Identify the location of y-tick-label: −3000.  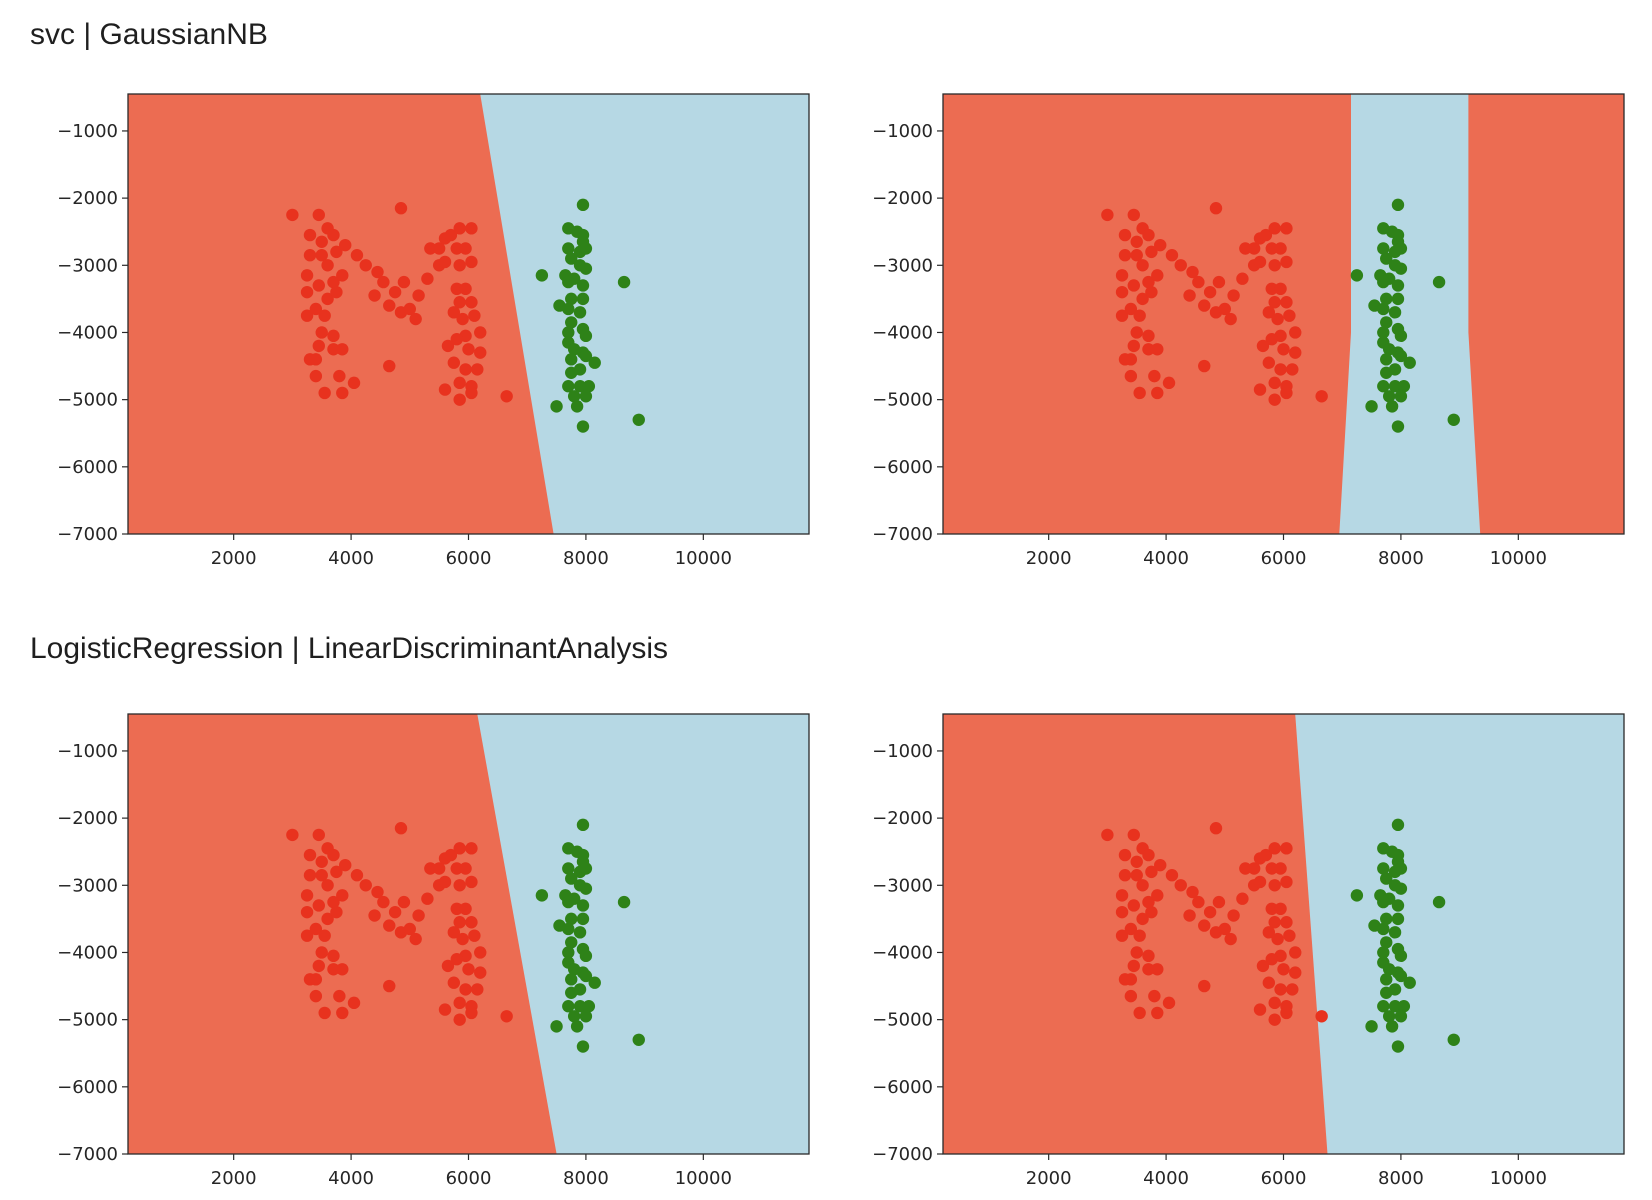
(87, 885).